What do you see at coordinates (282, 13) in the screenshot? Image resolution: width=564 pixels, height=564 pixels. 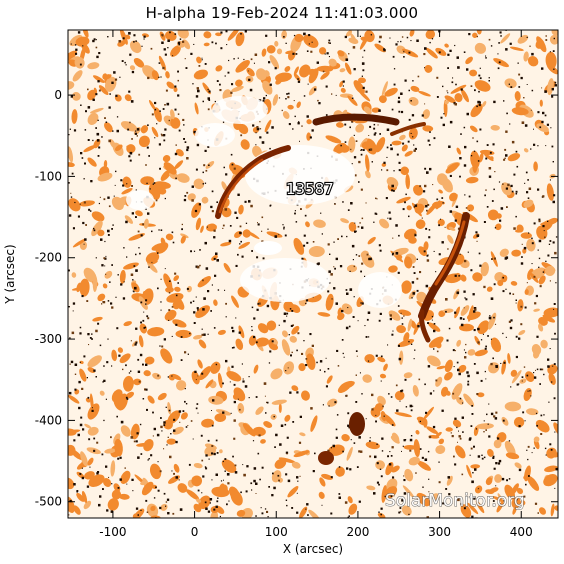 I see `plot-title: H-alpha 19-Feb-2024 11:41:03.000` at bounding box center [282, 13].